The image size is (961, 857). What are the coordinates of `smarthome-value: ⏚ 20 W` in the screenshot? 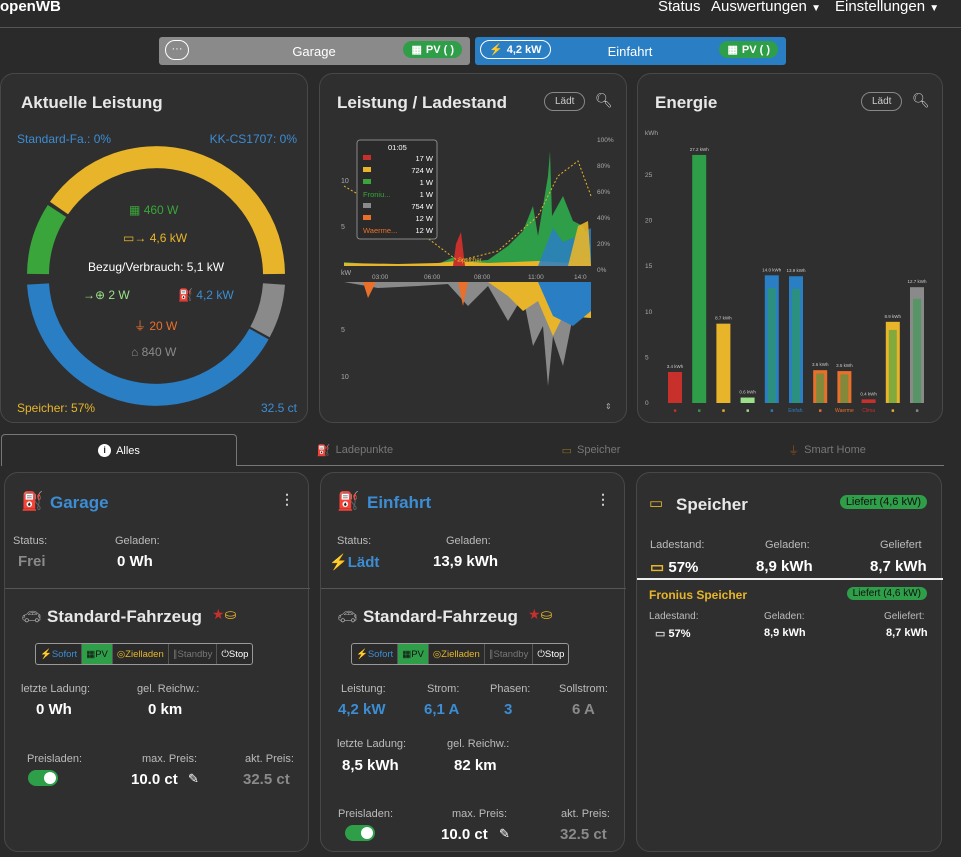 It's located at (156, 326).